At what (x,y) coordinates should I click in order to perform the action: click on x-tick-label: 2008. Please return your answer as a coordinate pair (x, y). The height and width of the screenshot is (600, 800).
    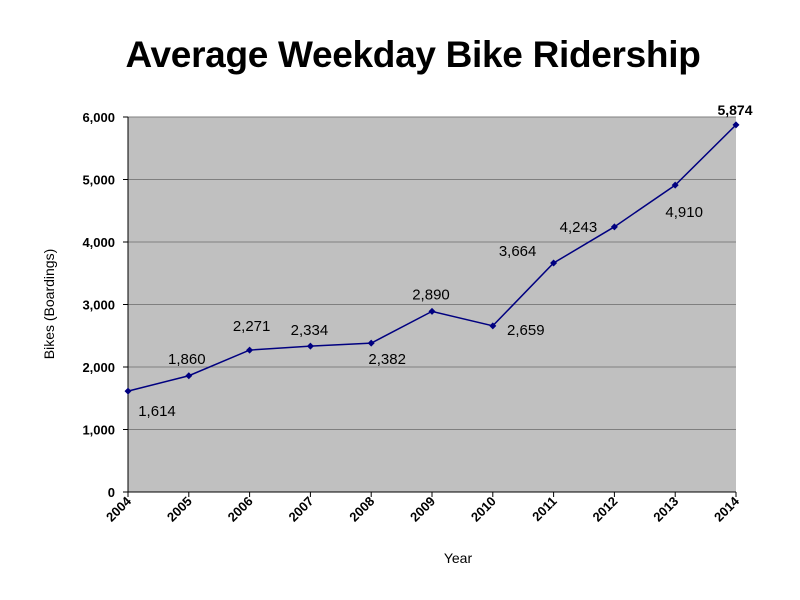
    Looking at the image, I should click on (361, 509).